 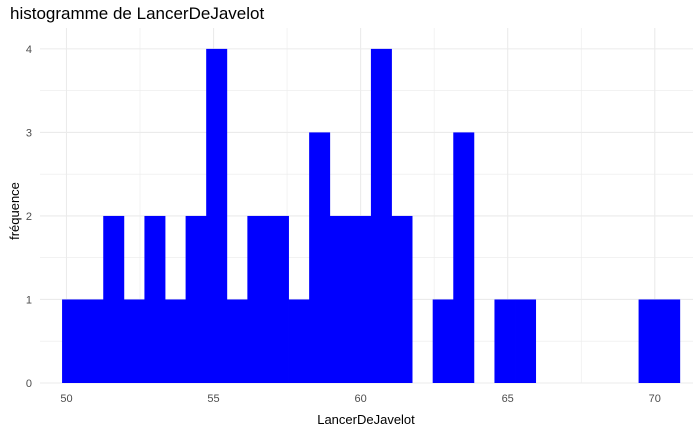 I want to click on y-tick-label: 2, so click(x=29, y=217).